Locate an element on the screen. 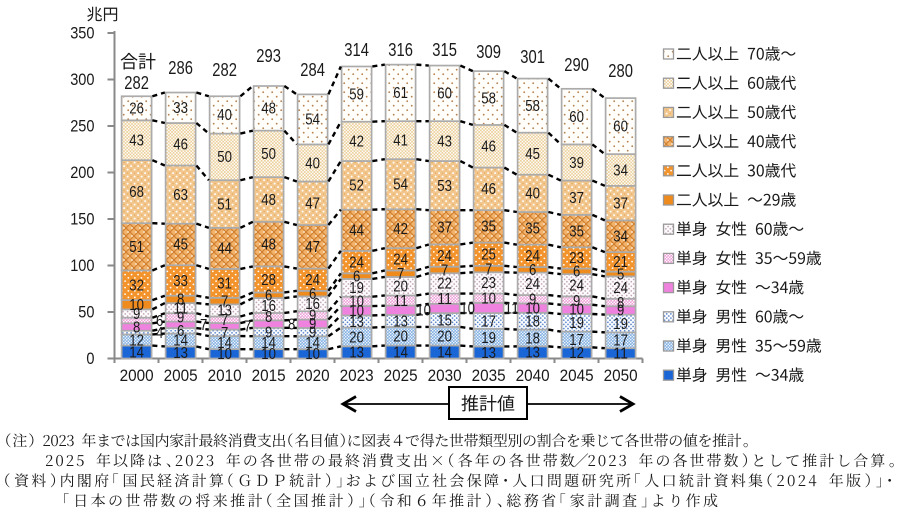 Image resolution: width=900 pixels, height=531 pixels. svg-text: 22 is located at coordinates (444, 284).